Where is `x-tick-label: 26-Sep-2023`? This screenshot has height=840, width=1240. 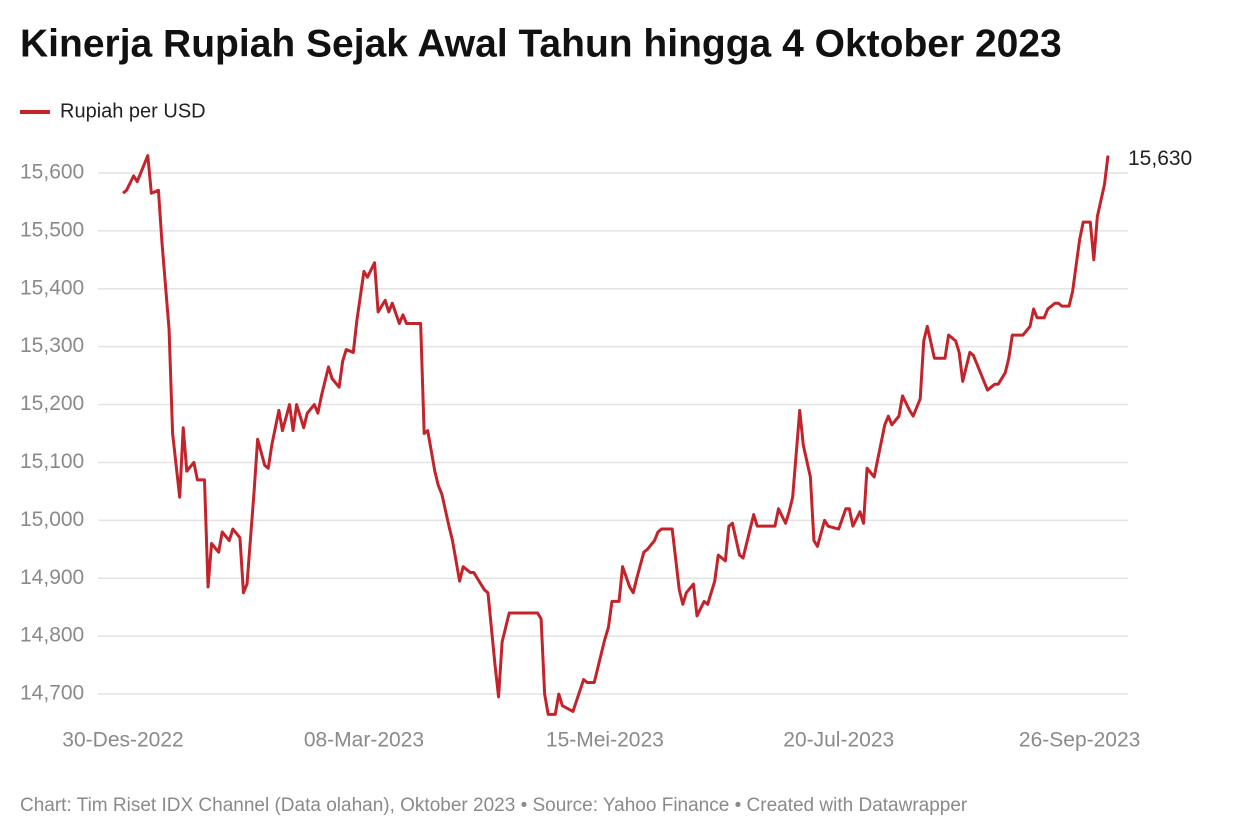 x-tick-label: 26-Sep-2023 is located at coordinates (1079, 740).